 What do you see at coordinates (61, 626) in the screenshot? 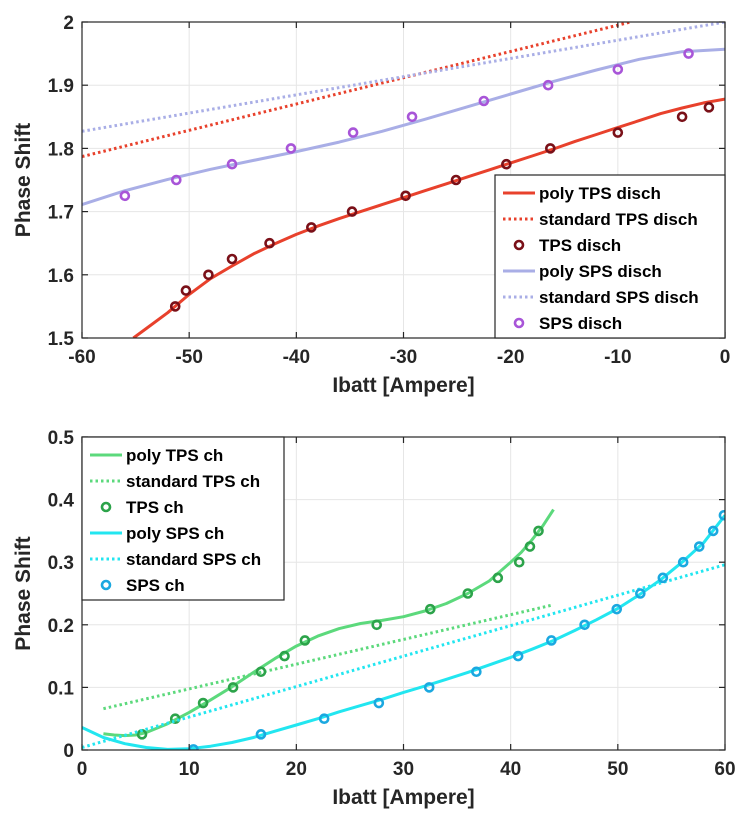
I see `y-tick-label: 0.2` at bounding box center [61, 626].